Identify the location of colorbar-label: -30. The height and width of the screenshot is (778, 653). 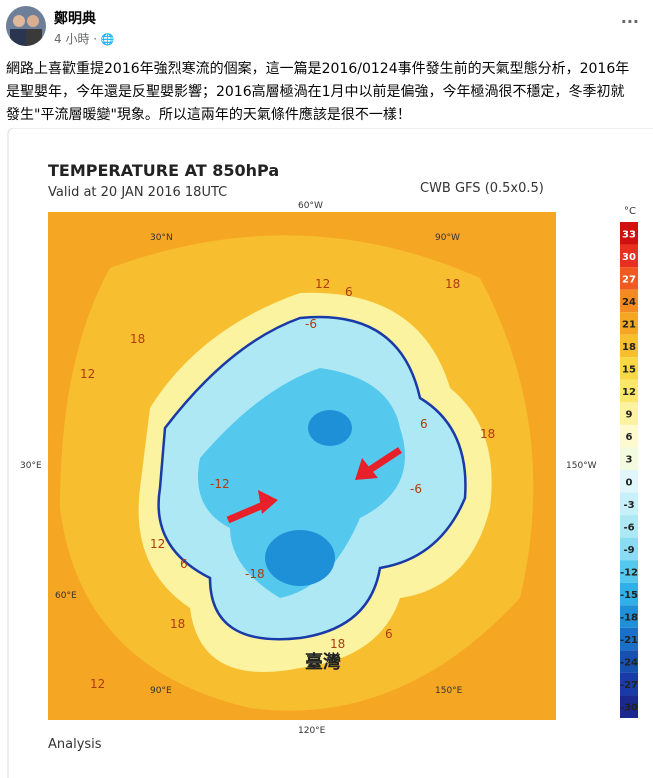
(629, 708).